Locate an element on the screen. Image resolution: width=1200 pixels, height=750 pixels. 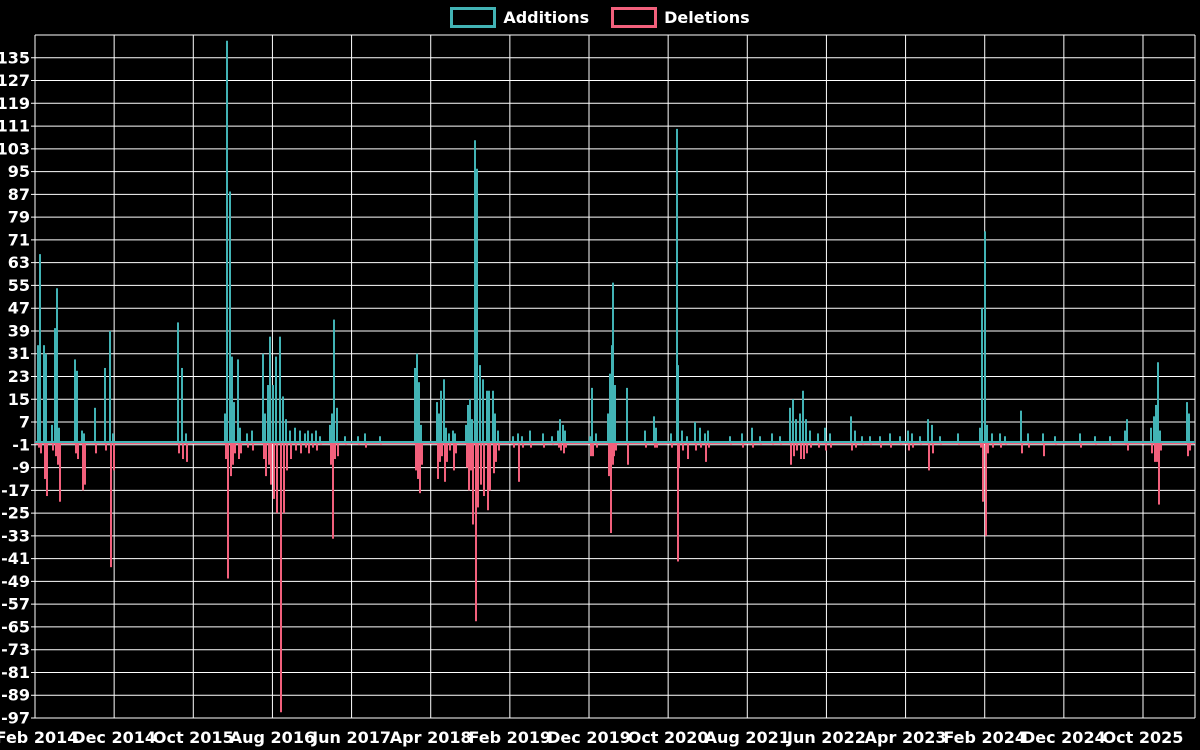
y-tick-label: 39 is located at coordinates (19, 330).